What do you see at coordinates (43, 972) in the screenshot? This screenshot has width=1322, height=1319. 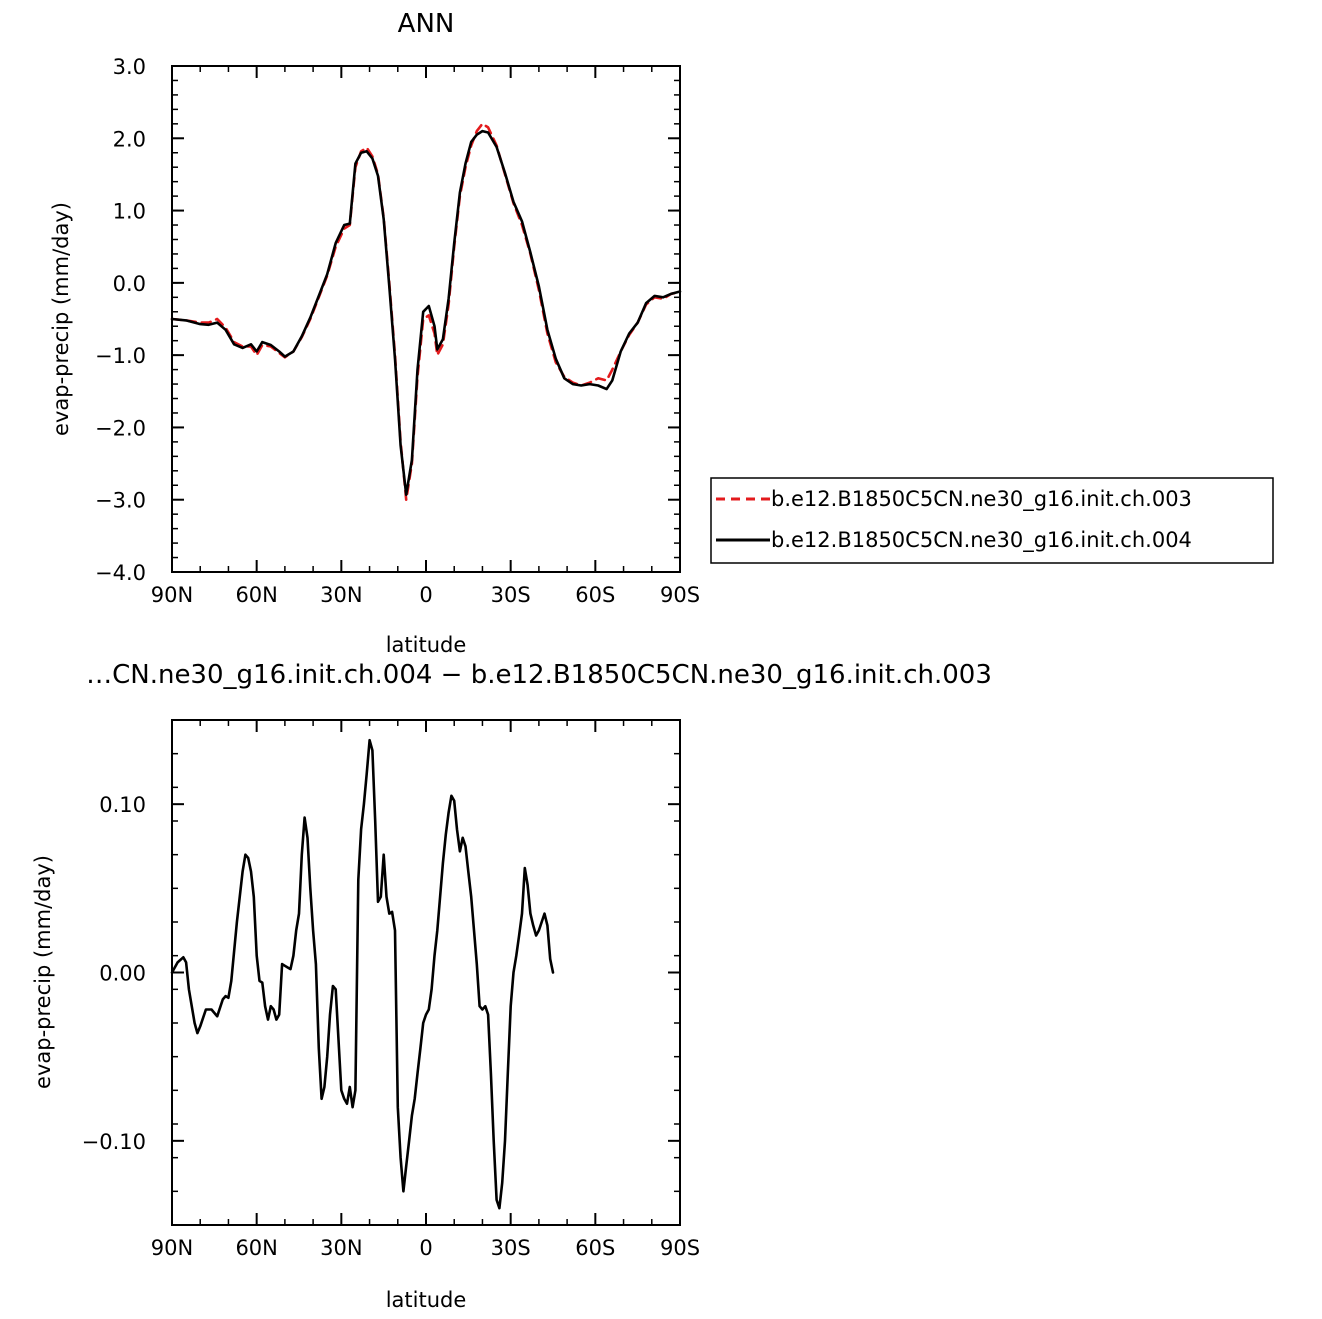 I see `bottom-ylabel: evap-precip (mm/day)` at bounding box center [43, 972].